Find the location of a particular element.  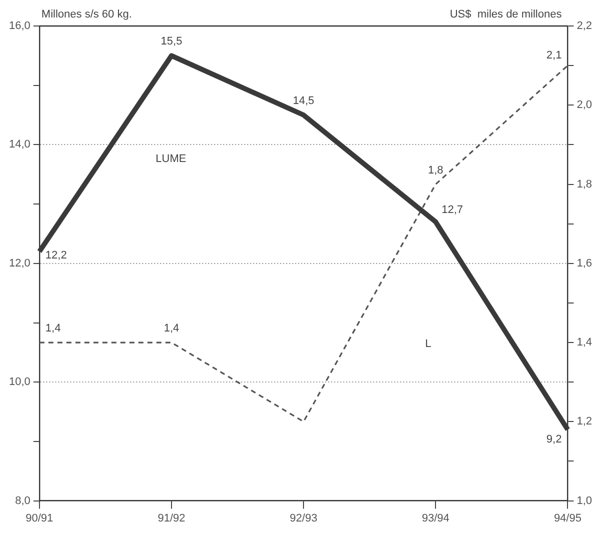

x-tick-label: 93/94 is located at coordinates (436, 518).